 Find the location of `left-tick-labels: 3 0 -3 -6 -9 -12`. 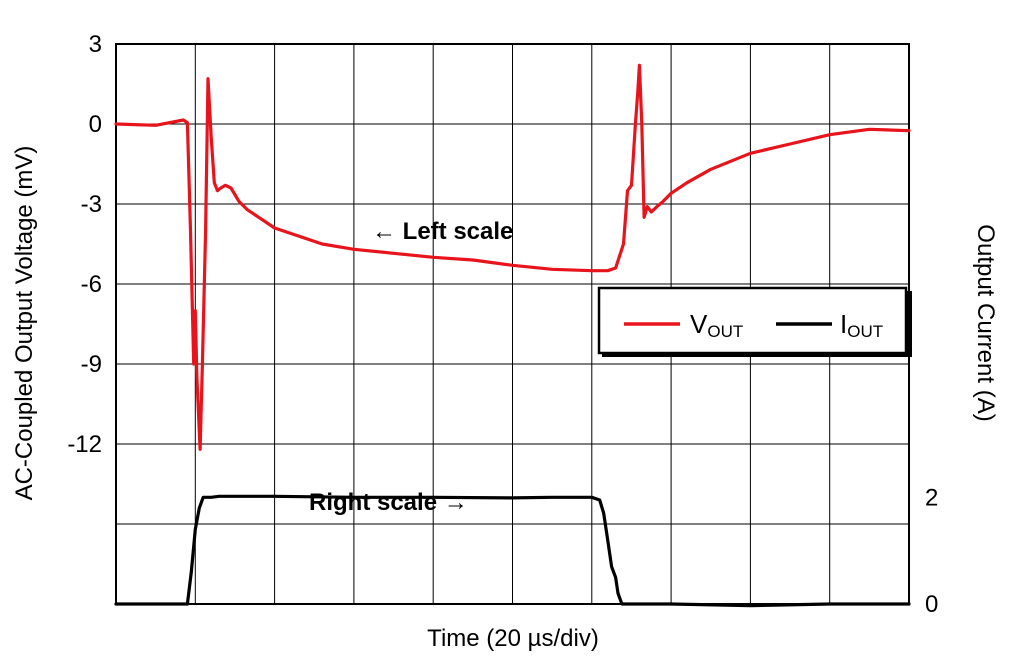

left-tick-labels: 3 0 -3 -6 -9 -12 is located at coordinates (84, 244).